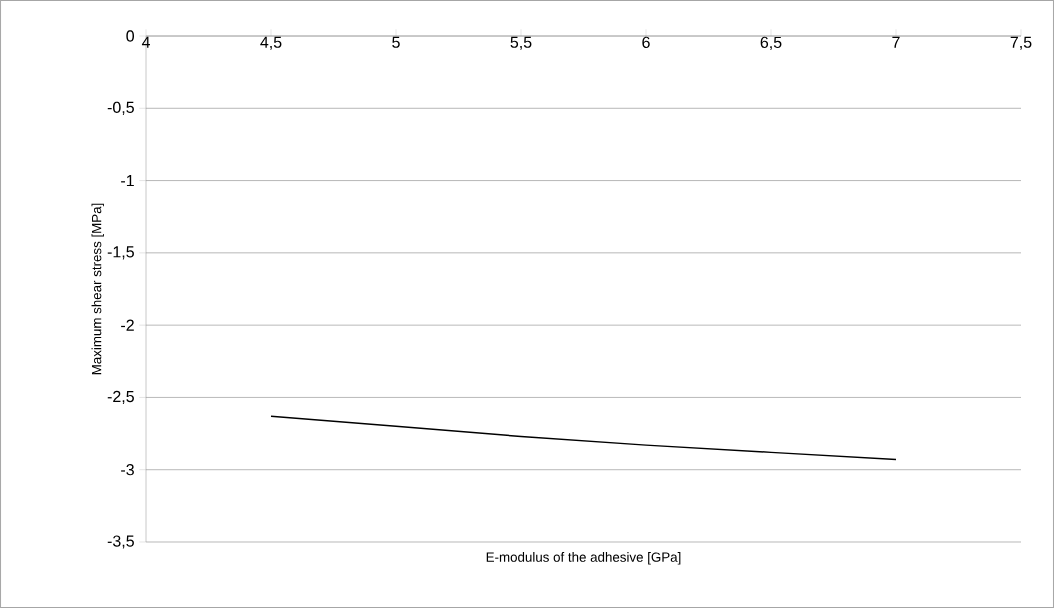 Image resolution: width=1054 pixels, height=608 pixels. Describe the element at coordinates (130, 36) in the screenshot. I see `y-tick-label: 0` at that location.